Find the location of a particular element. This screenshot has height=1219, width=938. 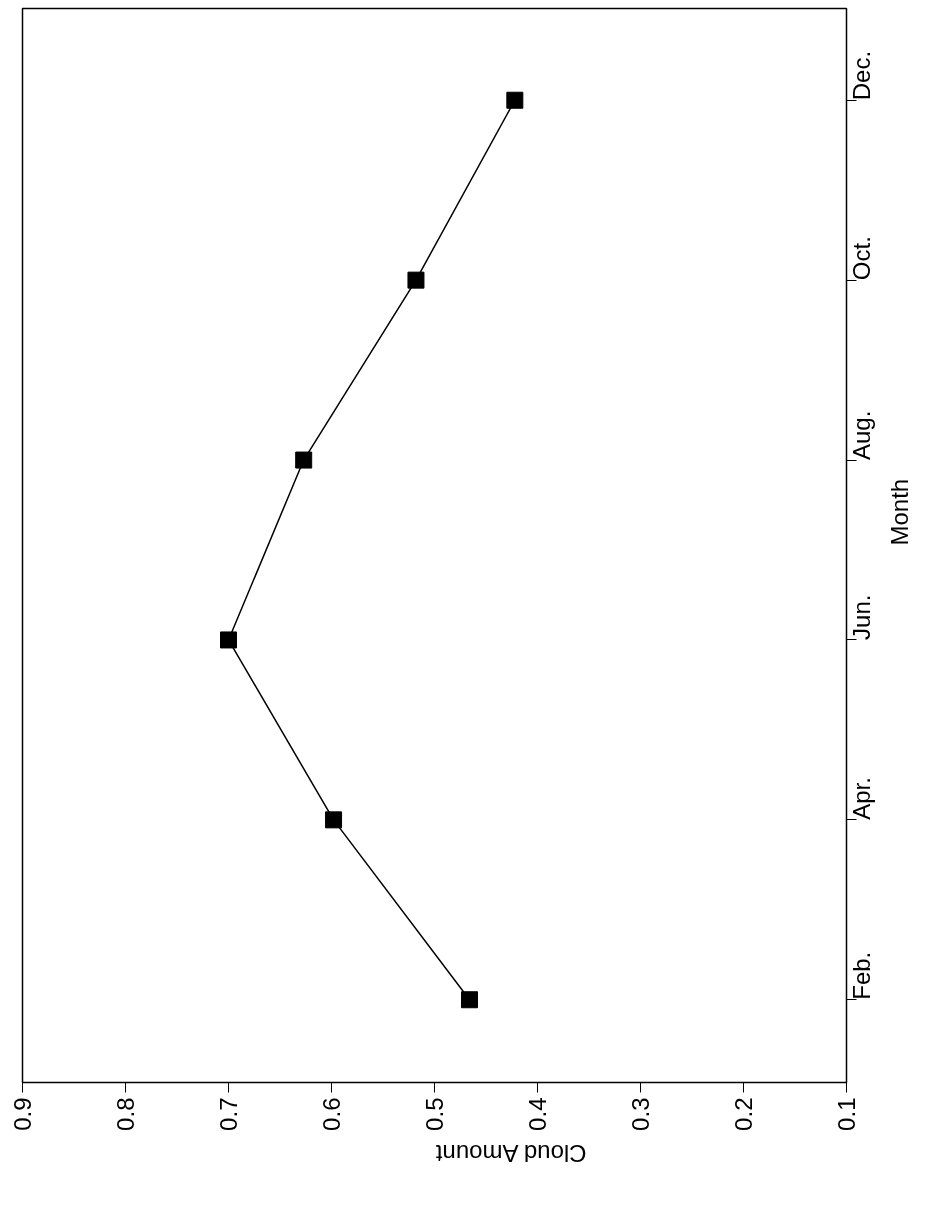

y-tick-label: Apr. is located at coordinates (861, 798).